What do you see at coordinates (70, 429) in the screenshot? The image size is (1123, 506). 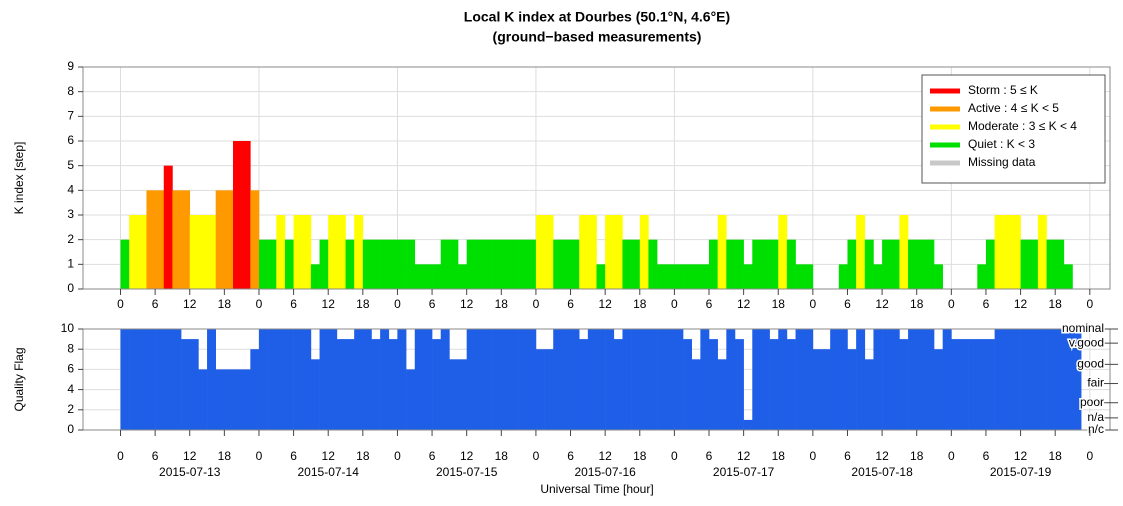 I see `y-tick-label: 0` at bounding box center [70, 429].